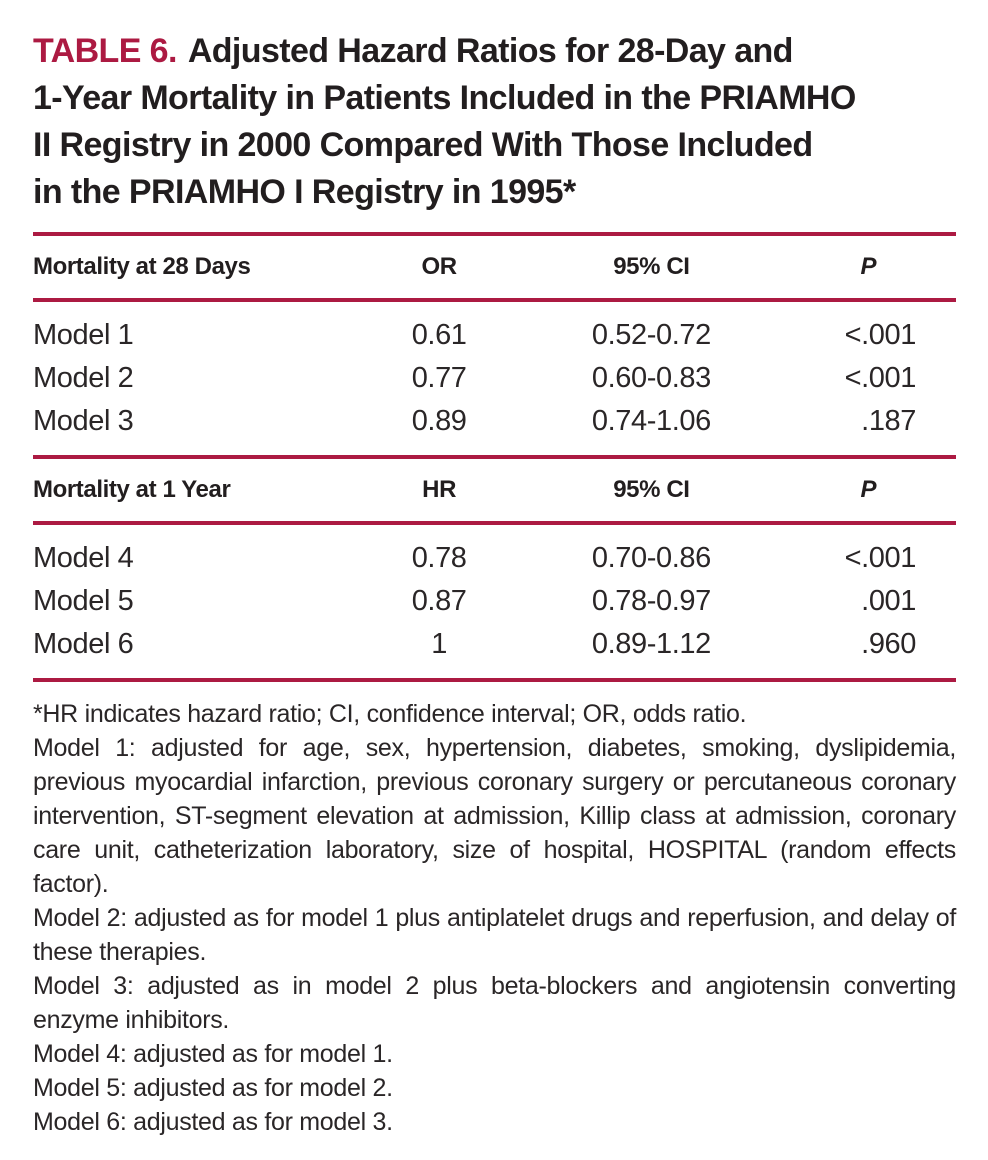  I want to click on model-name-cell: Model 2, so click(83, 378).